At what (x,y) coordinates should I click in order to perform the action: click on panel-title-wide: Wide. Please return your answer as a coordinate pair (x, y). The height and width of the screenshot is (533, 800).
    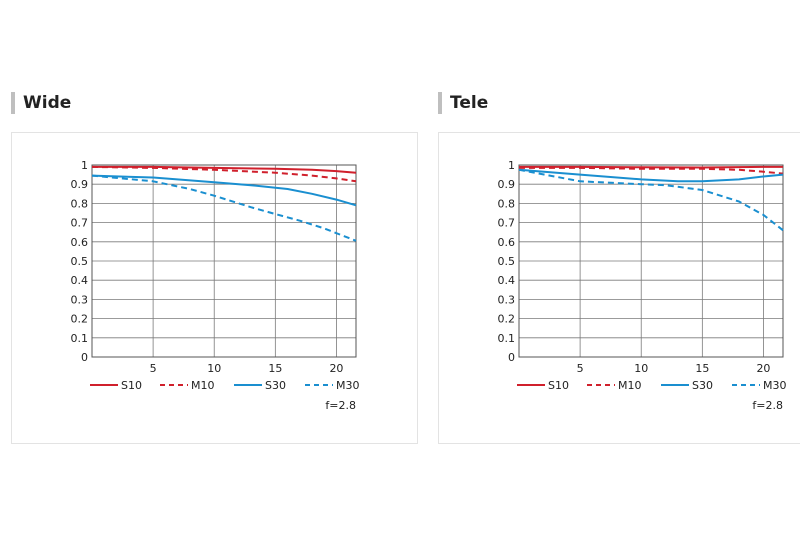
    Looking at the image, I should click on (41, 103).